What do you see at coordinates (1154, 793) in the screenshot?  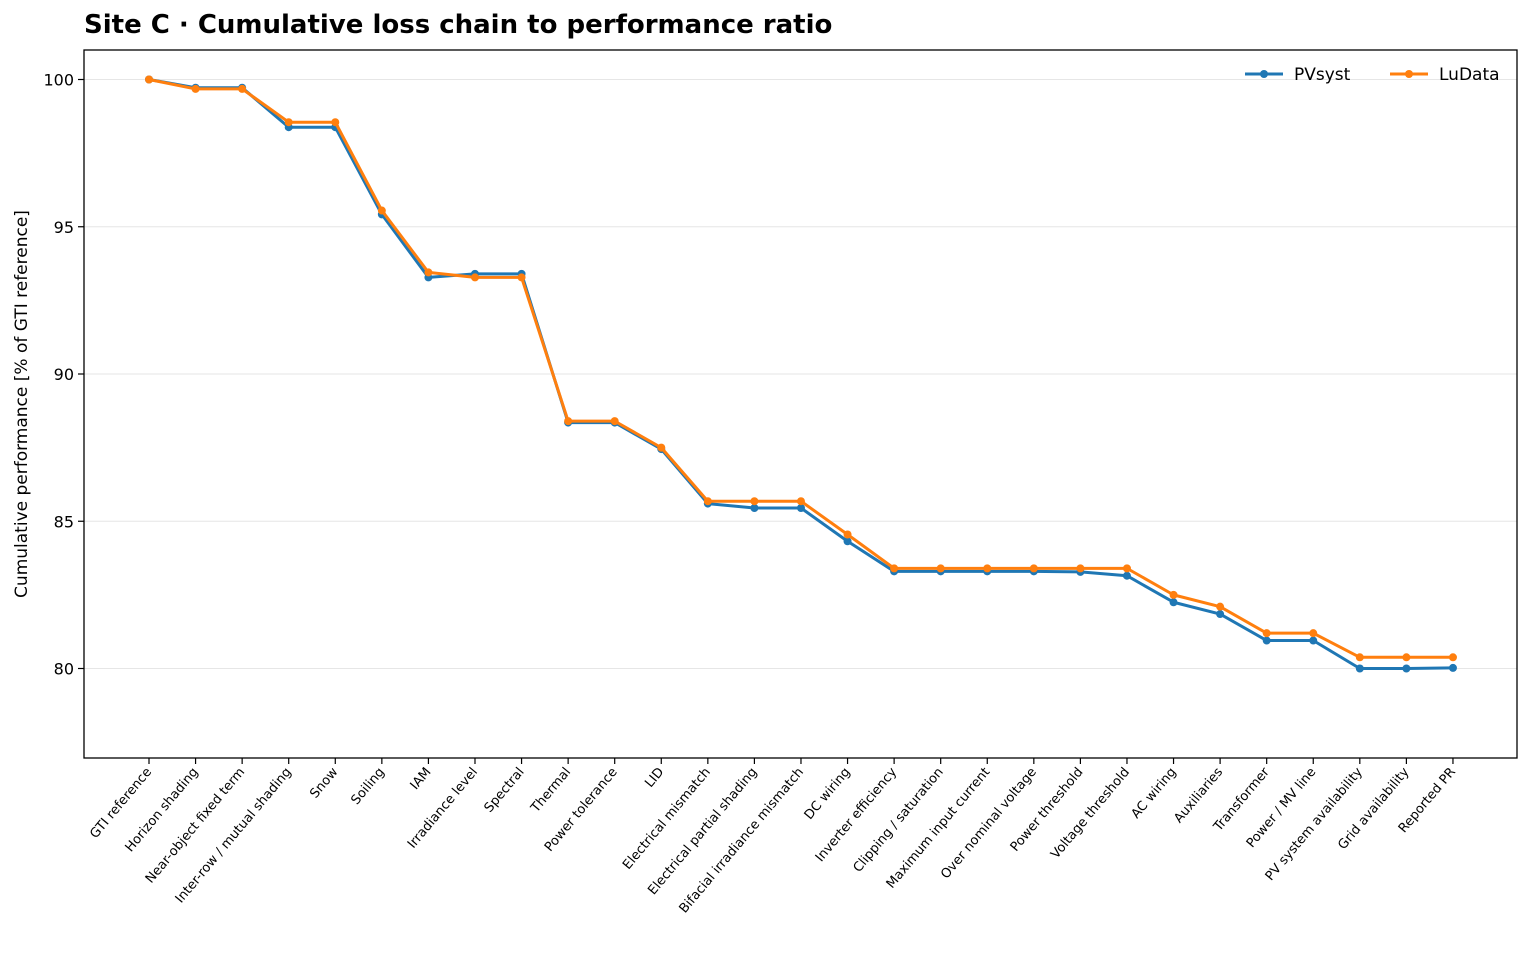 I see `x-tick-label: AC wiring` at bounding box center [1154, 793].